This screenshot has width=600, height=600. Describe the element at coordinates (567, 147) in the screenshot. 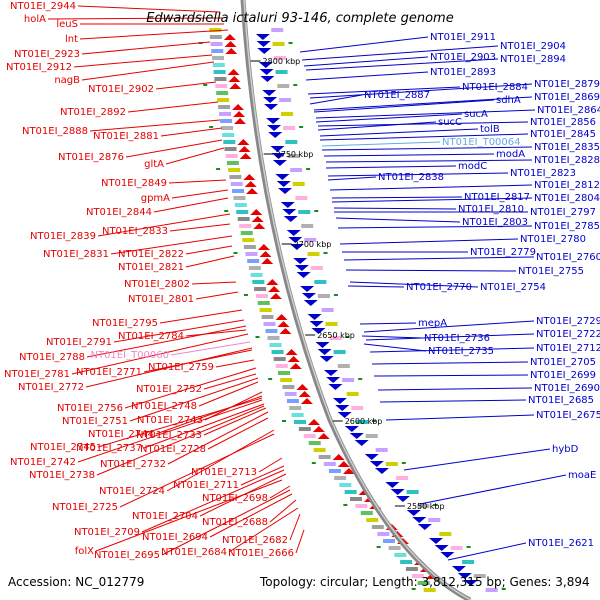

I see `gene-label-right: NT01EI_2835` at that location.